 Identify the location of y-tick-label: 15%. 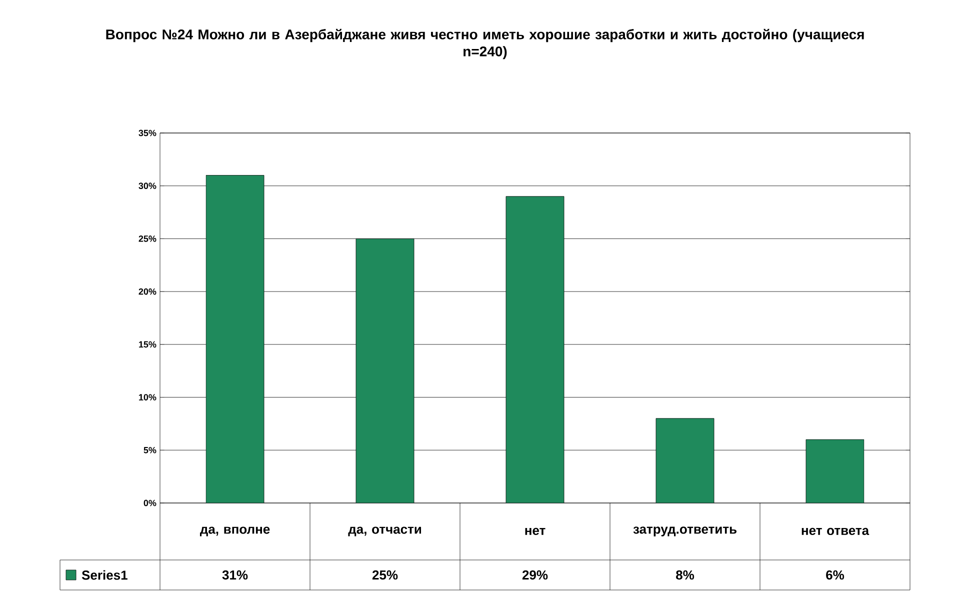
(147, 344).